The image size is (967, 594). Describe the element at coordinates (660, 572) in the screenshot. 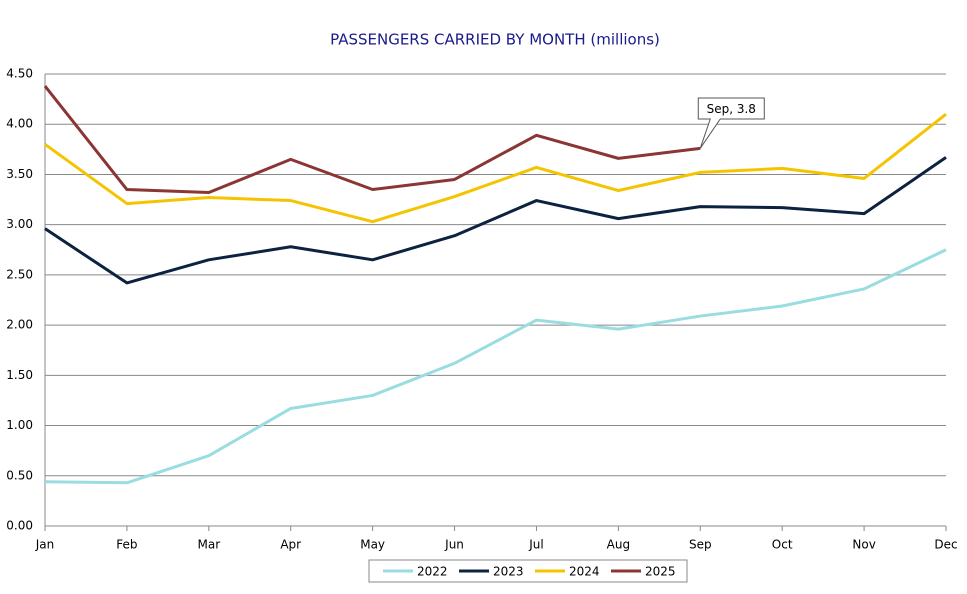

I see `legend-label: 2025` at that location.